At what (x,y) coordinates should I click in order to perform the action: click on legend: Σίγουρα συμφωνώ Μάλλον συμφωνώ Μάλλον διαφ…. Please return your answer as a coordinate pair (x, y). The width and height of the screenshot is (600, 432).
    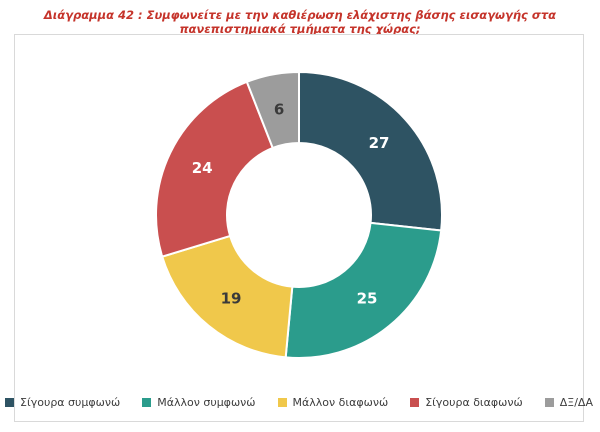
    Looking at the image, I should click on (299, 402).